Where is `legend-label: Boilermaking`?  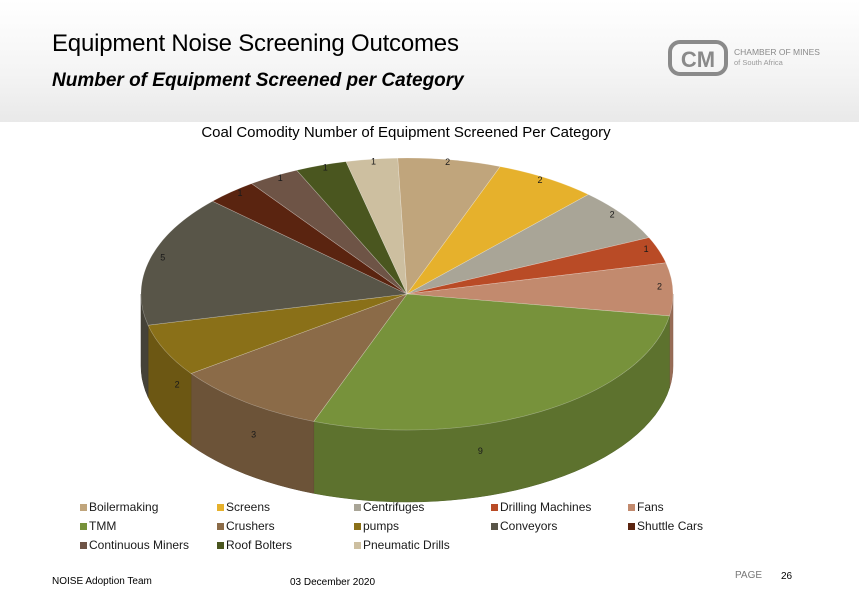
legend-label: Boilermaking is located at coordinates (124, 507).